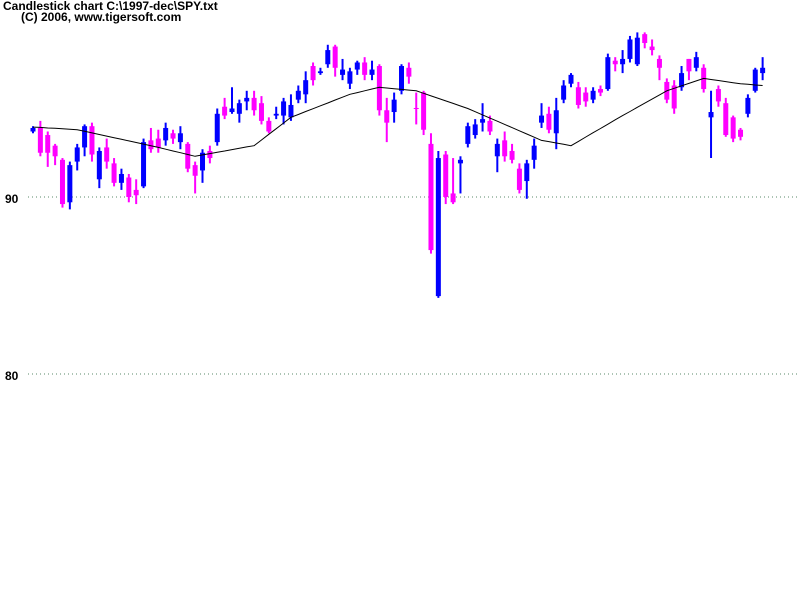 This screenshot has height=600, width=800. Describe the element at coordinates (110, 6) in the screenshot. I see `chart-title: Candlestick chart C:\1997-dec\SPY.txt` at that location.